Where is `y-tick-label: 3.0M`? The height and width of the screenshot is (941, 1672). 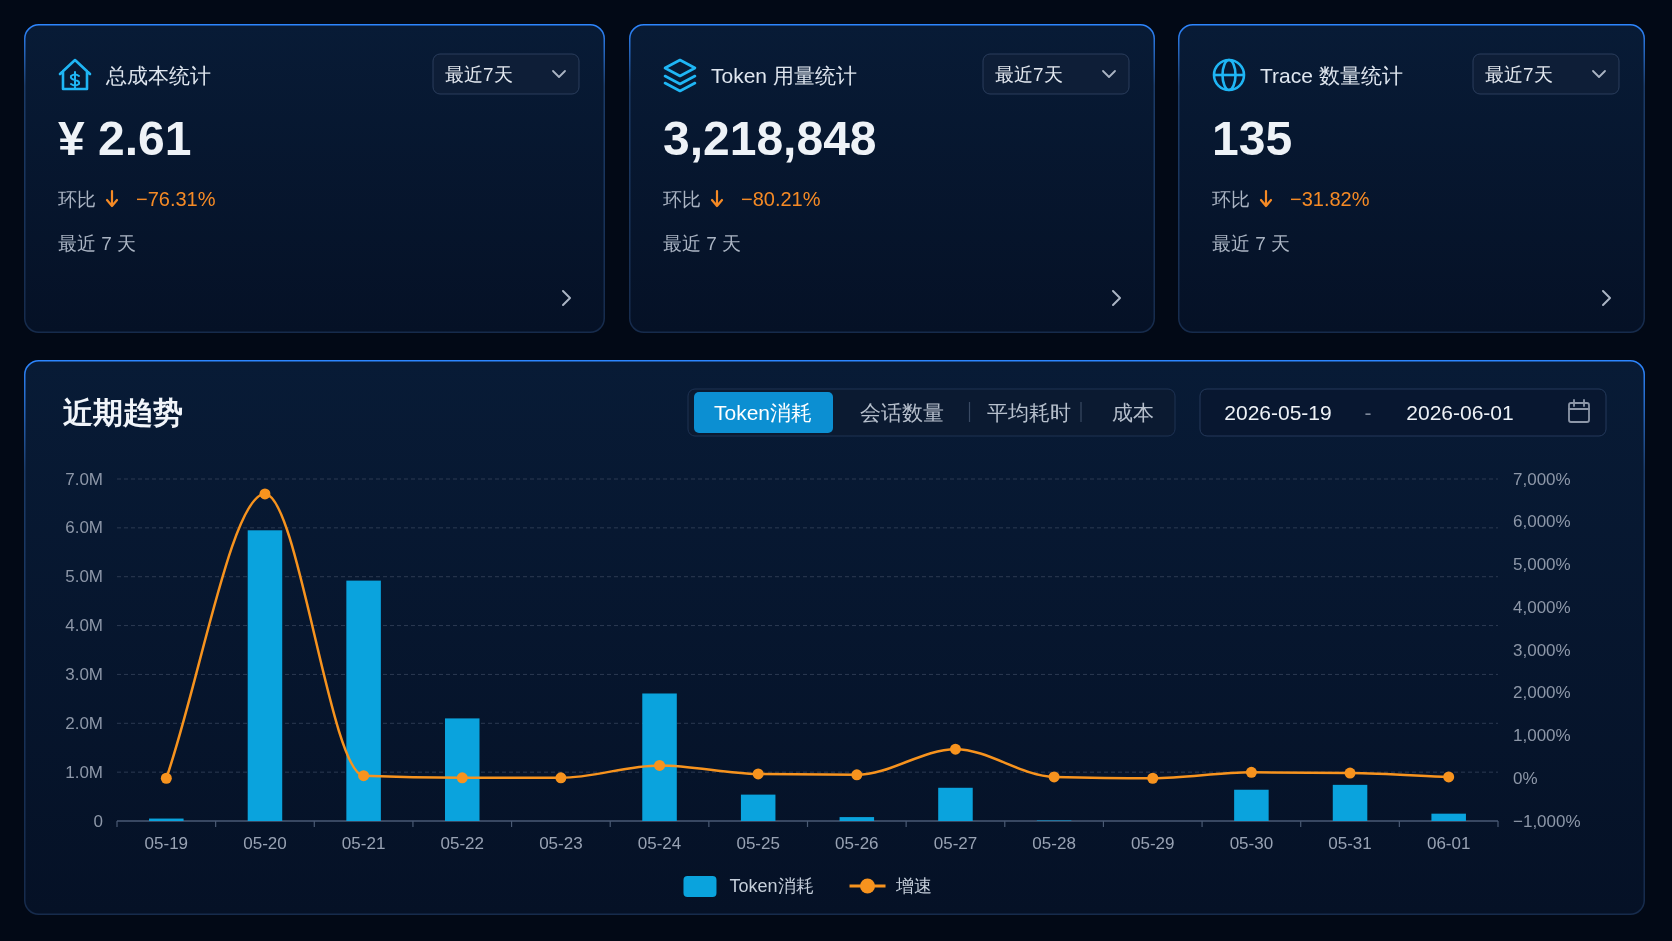
y-tick-label: 3.0M is located at coordinates (84, 674).